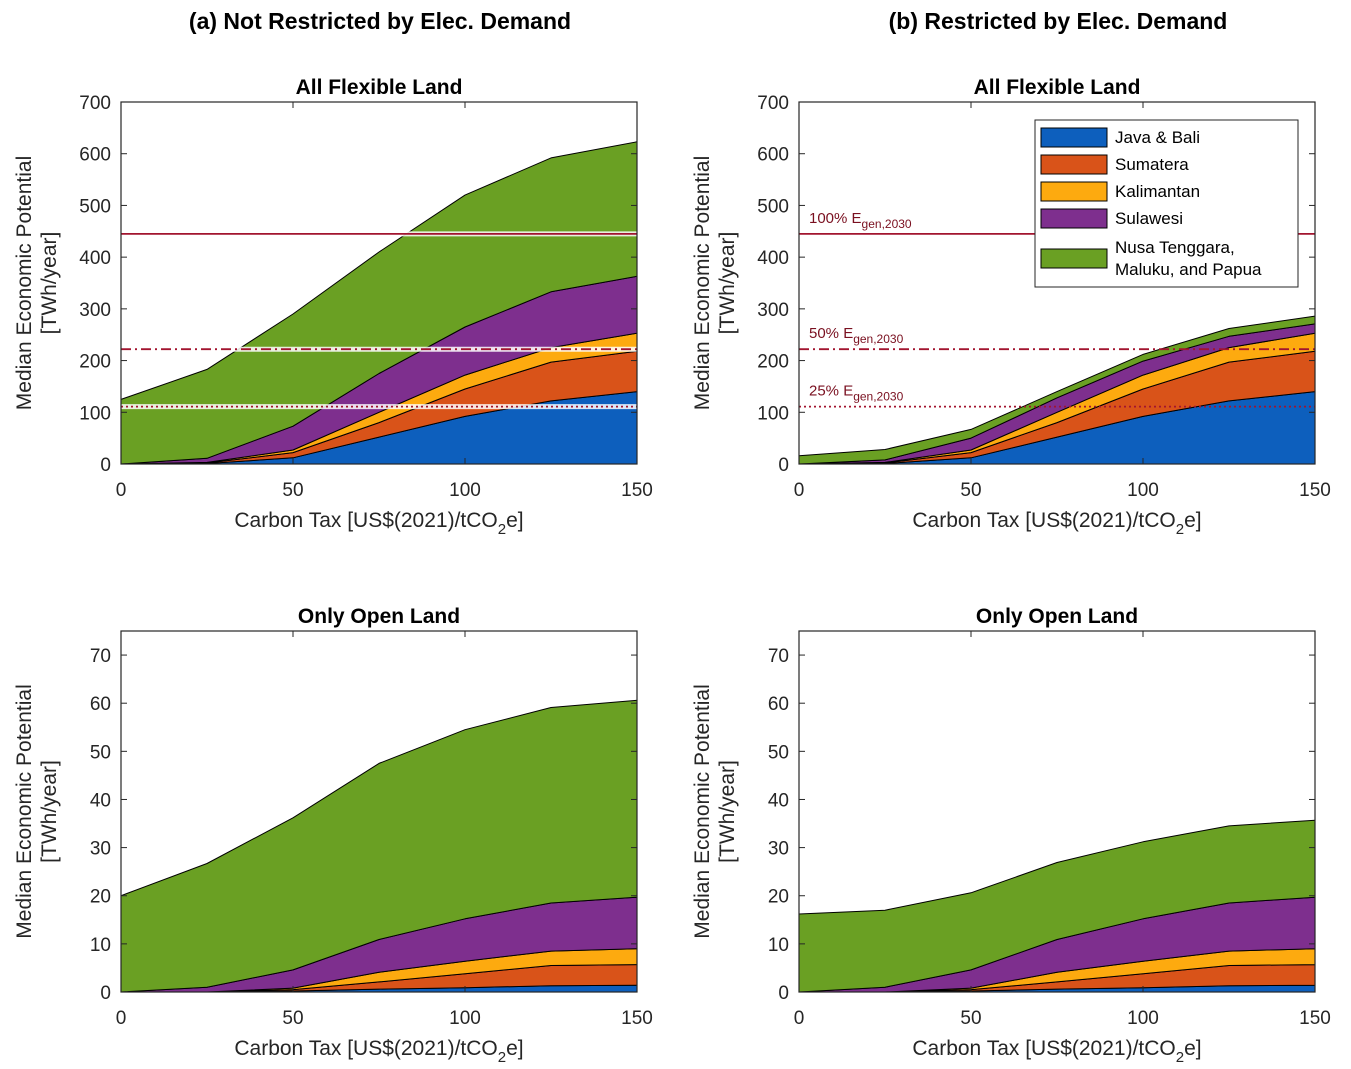 The width and height of the screenshot is (1351, 1069). Describe the element at coordinates (1149, 218) in the screenshot. I see `legend-label: Sulawesi` at that location.